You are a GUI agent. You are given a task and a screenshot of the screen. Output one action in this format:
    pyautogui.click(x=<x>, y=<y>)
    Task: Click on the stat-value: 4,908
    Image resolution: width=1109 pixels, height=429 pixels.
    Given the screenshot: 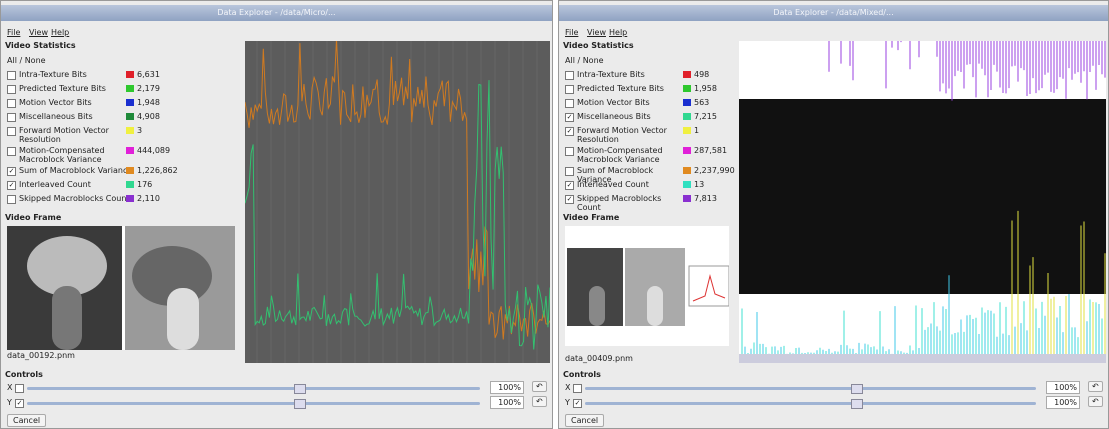 What is the action you would take?
    pyautogui.click(x=148, y=116)
    